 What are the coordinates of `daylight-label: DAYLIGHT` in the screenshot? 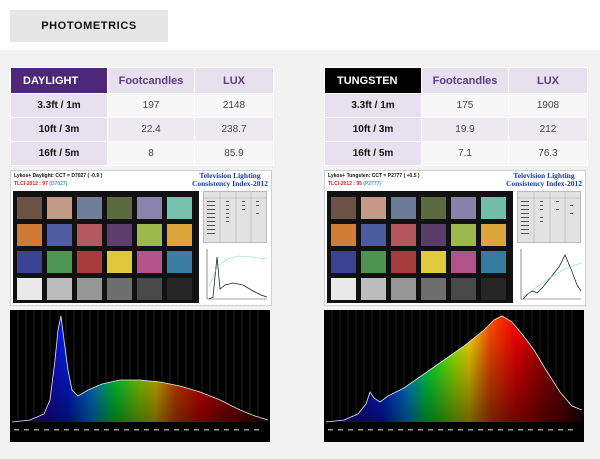 It's located at (59, 80).